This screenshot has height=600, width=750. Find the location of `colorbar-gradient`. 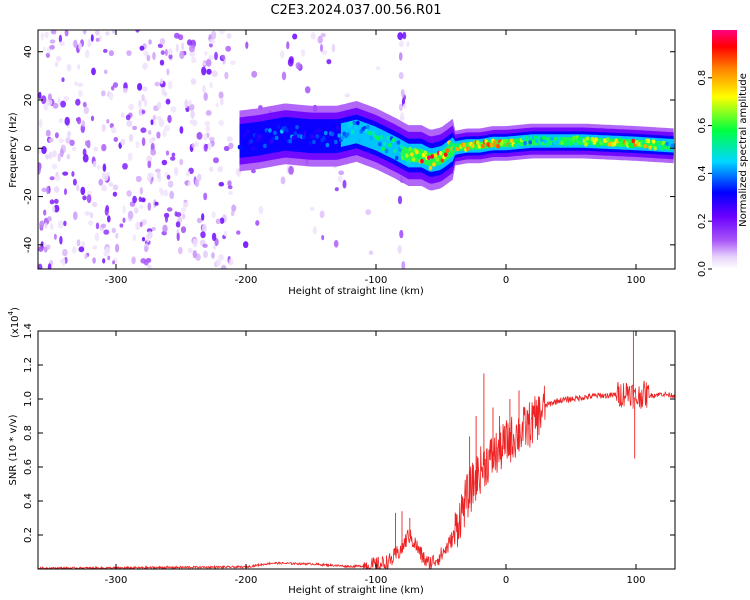

colorbar-gradient is located at coordinates (724, 149).